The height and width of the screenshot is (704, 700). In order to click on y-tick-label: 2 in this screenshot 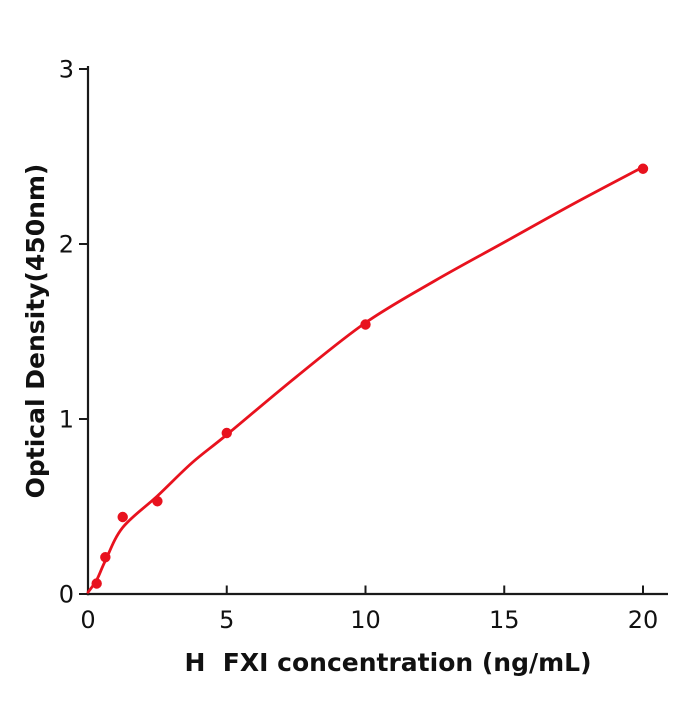, I will do `click(66, 245)`.